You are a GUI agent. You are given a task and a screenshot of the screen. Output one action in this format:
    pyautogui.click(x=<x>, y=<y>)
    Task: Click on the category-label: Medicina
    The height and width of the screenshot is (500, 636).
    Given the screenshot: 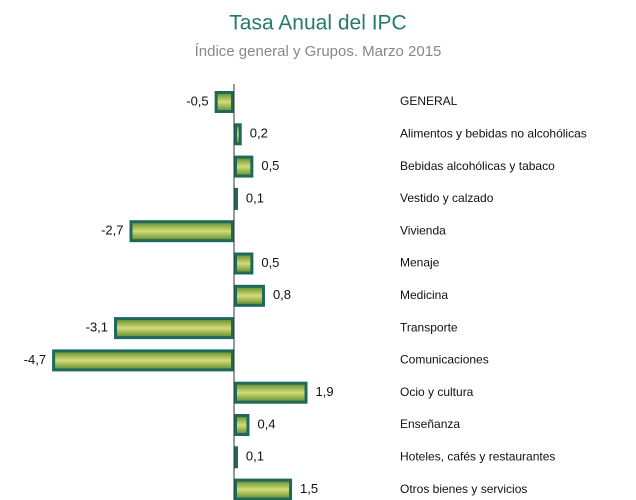 What is the action you would take?
    pyautogui.click(x=424, y=295)
    